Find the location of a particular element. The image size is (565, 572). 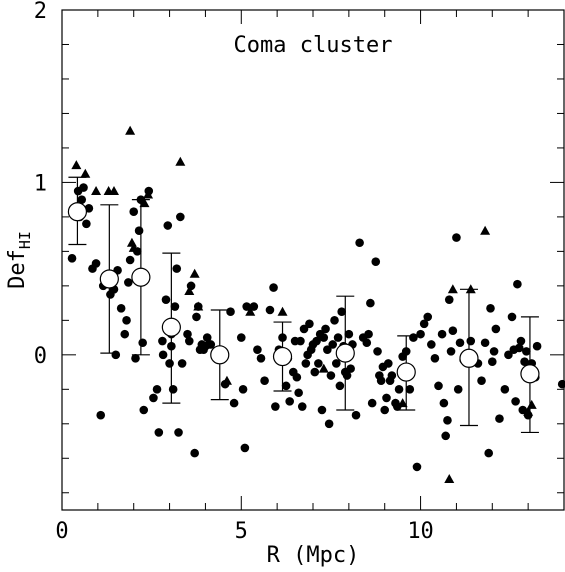

chart-title: Coma cluster is located at coordinates (313, 45).